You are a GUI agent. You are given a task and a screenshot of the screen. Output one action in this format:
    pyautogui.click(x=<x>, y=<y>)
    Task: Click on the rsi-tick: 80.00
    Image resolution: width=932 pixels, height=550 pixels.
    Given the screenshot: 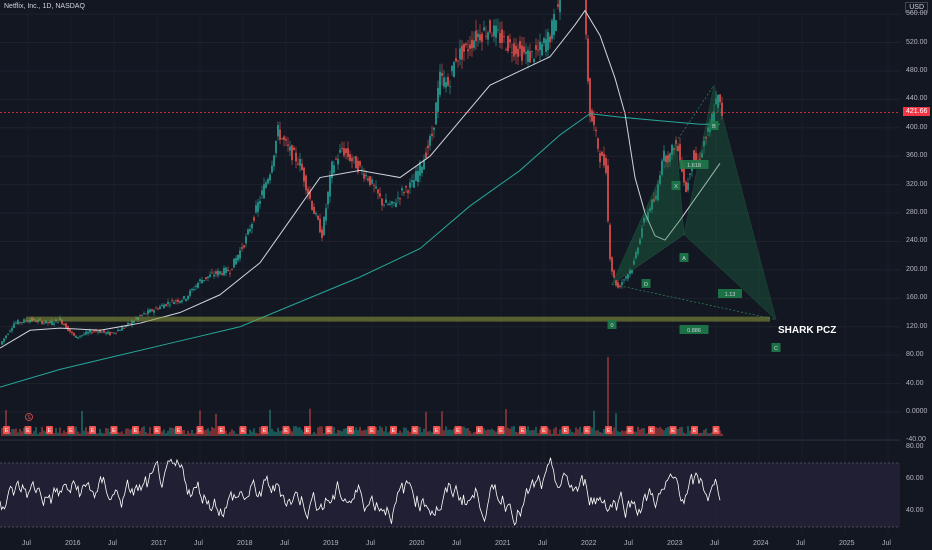 What is the action you would take?
    pyautogui.click(x=915, y=446)
    